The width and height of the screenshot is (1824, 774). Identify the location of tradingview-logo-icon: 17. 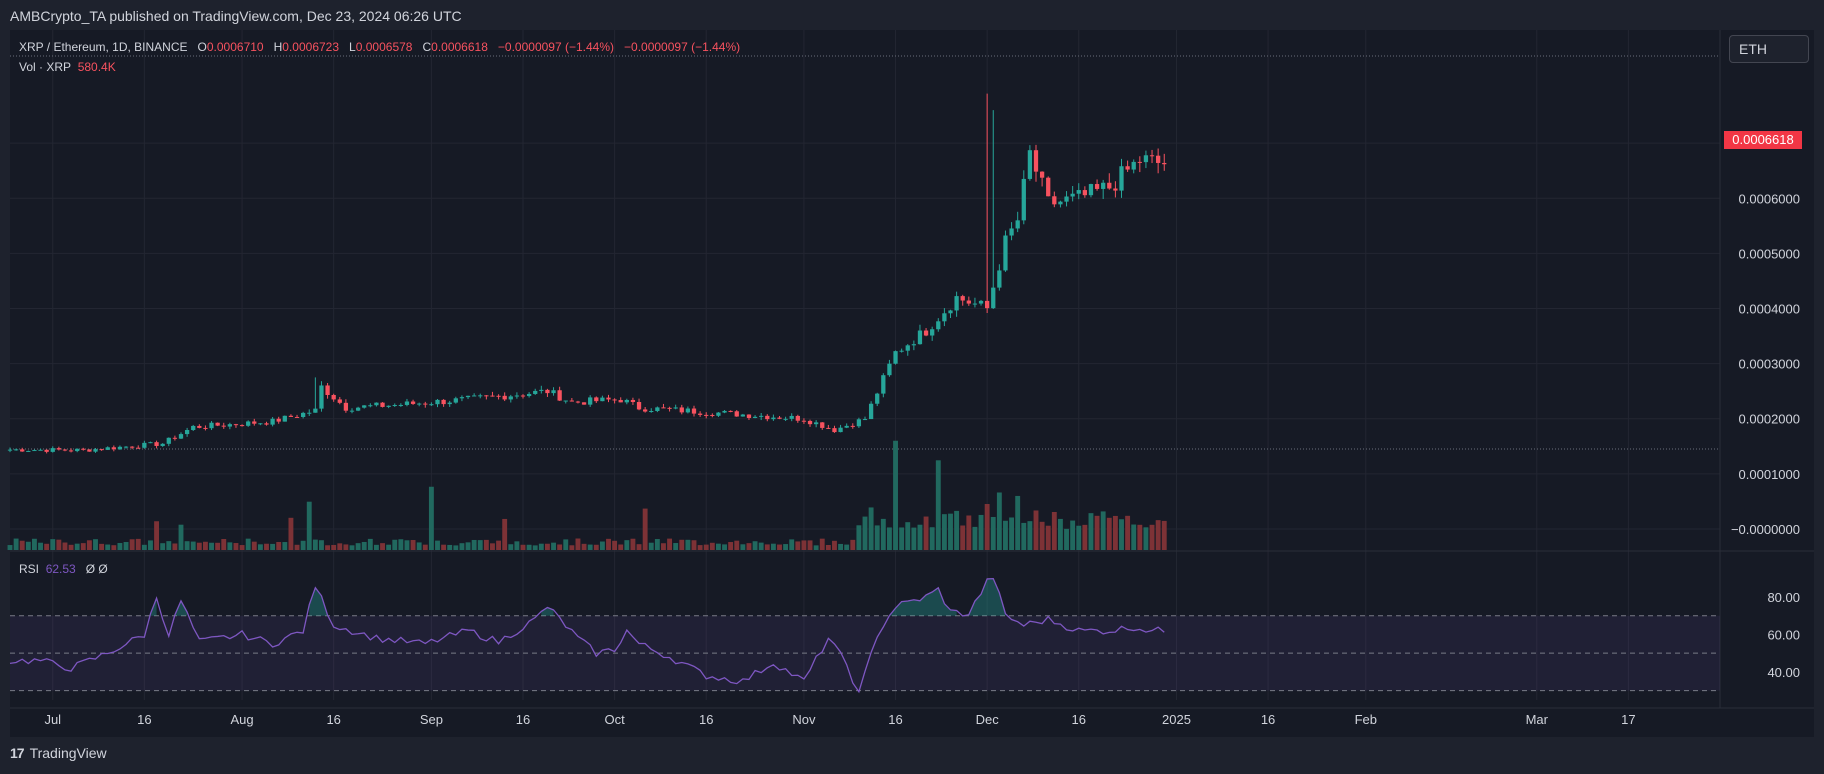
(17, 753).